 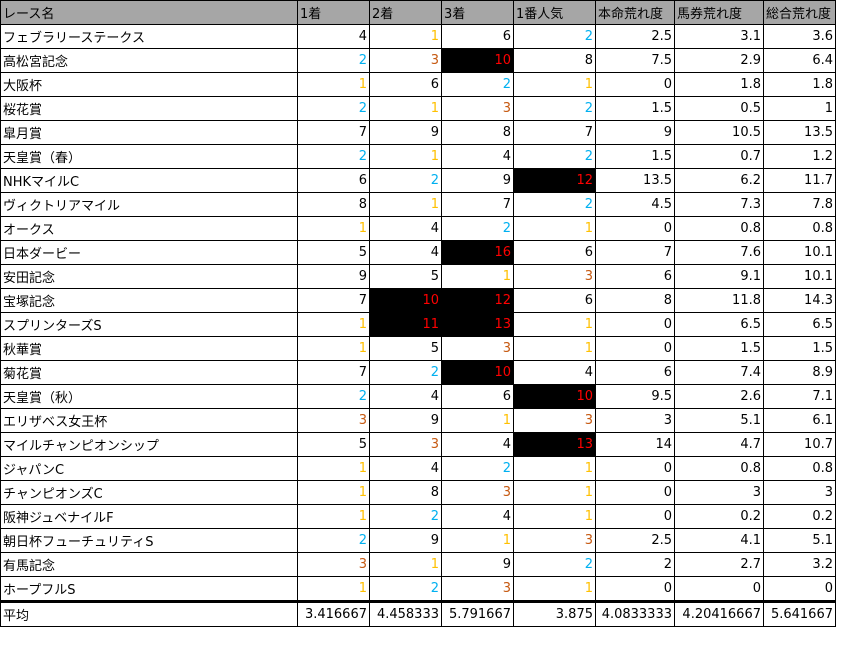 What do you see at coordinates (149, 204) in the screenshot?
I see `race-name-cell: ヴィクトリアマイル` at bounding box center [149, 204].